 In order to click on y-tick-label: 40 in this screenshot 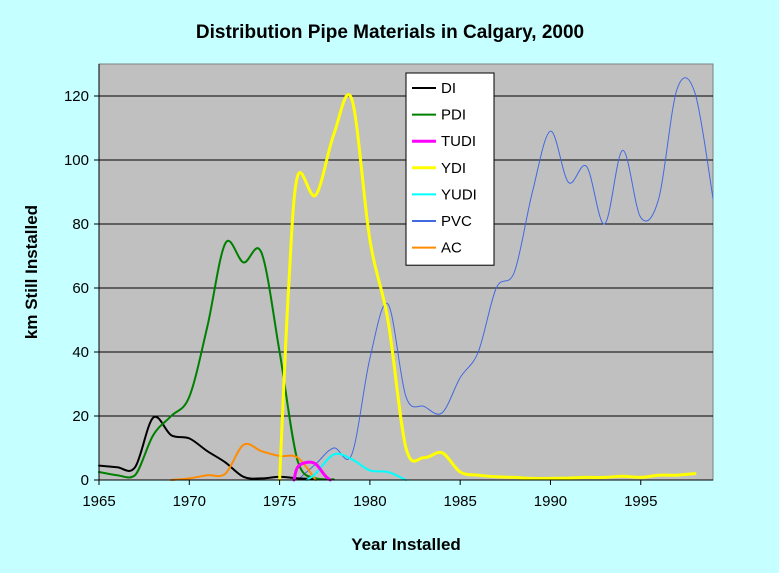, I will do `click(80, 352)`.